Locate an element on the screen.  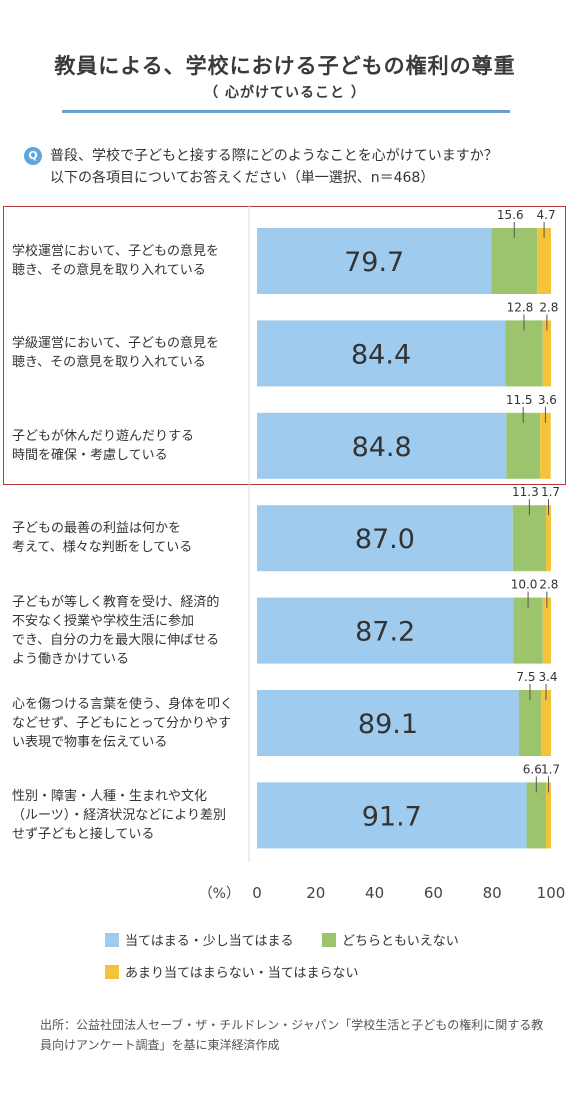
legend-item-0: 当てはまる・少し当てはまる is located at coordinates (199, 939).